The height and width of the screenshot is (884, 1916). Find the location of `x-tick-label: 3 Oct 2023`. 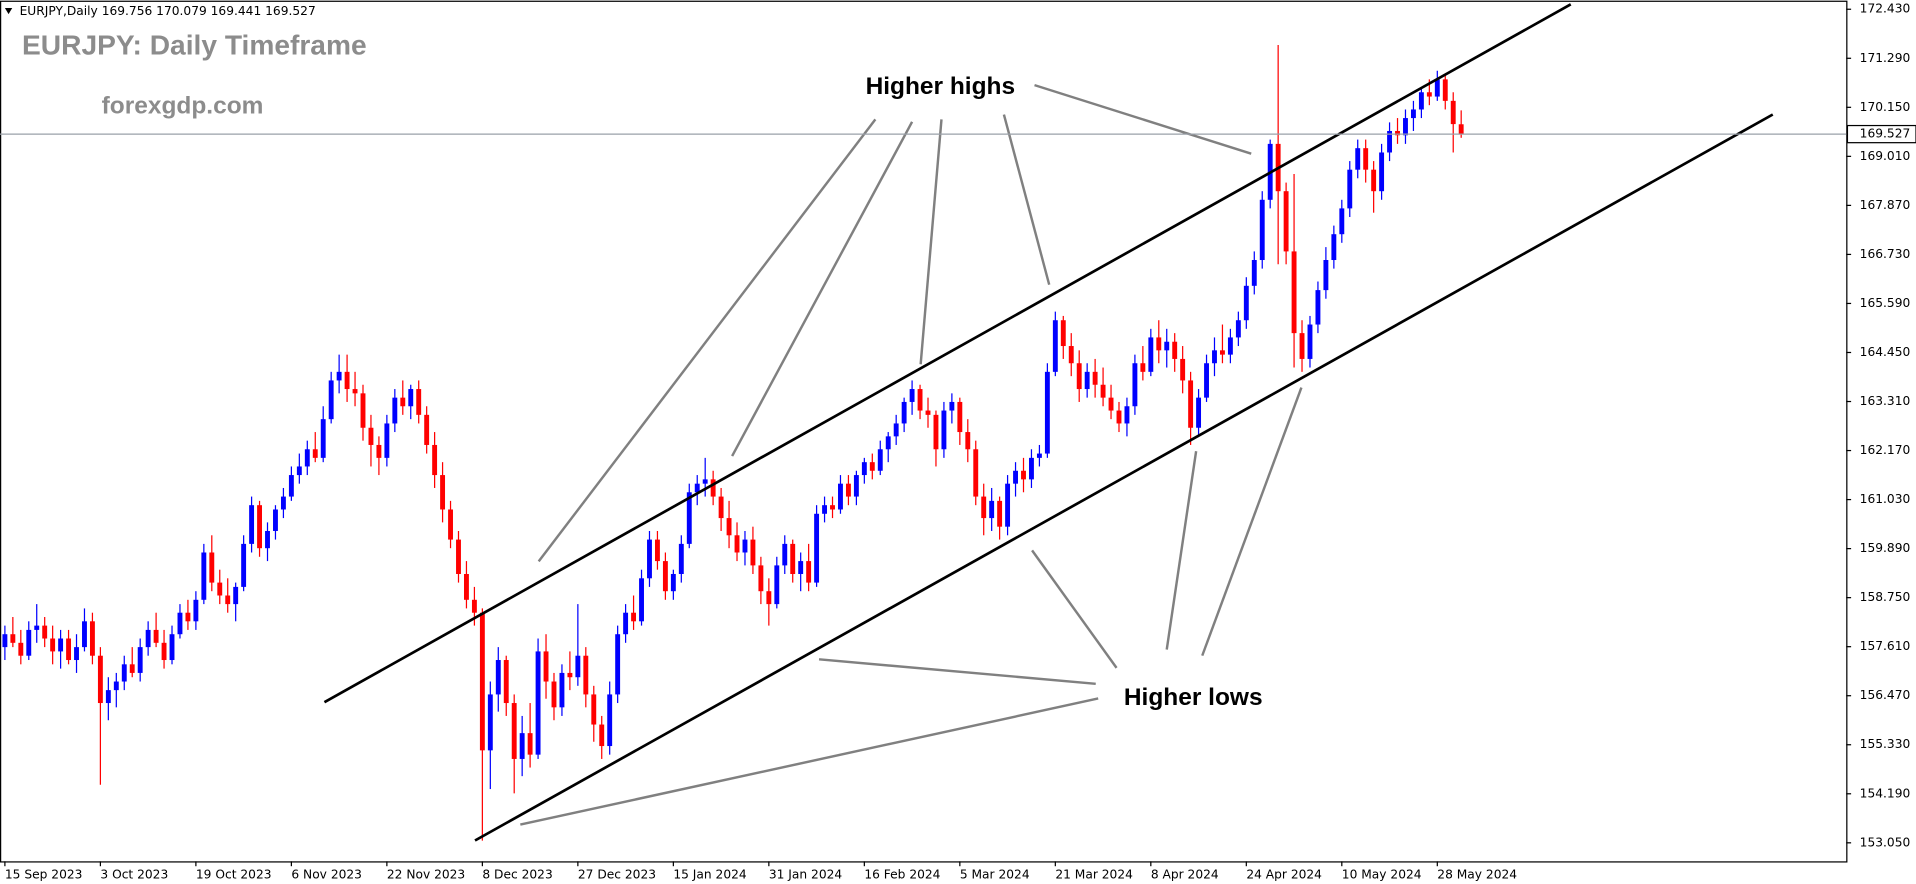

x-tick-label: 3 Oct 2023 is located at coordinates (134, 874).